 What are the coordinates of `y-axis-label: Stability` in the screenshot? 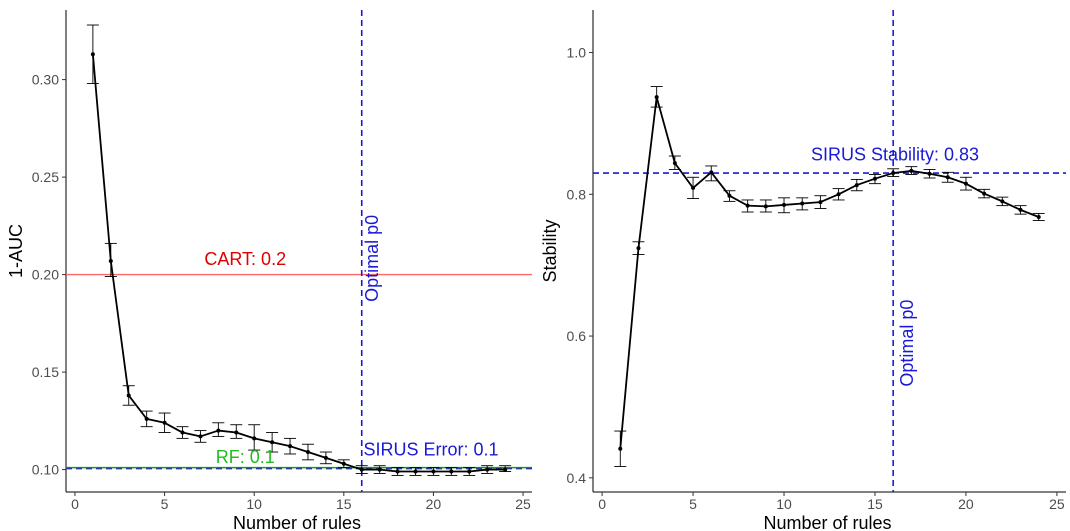 It's located at (550, 250).